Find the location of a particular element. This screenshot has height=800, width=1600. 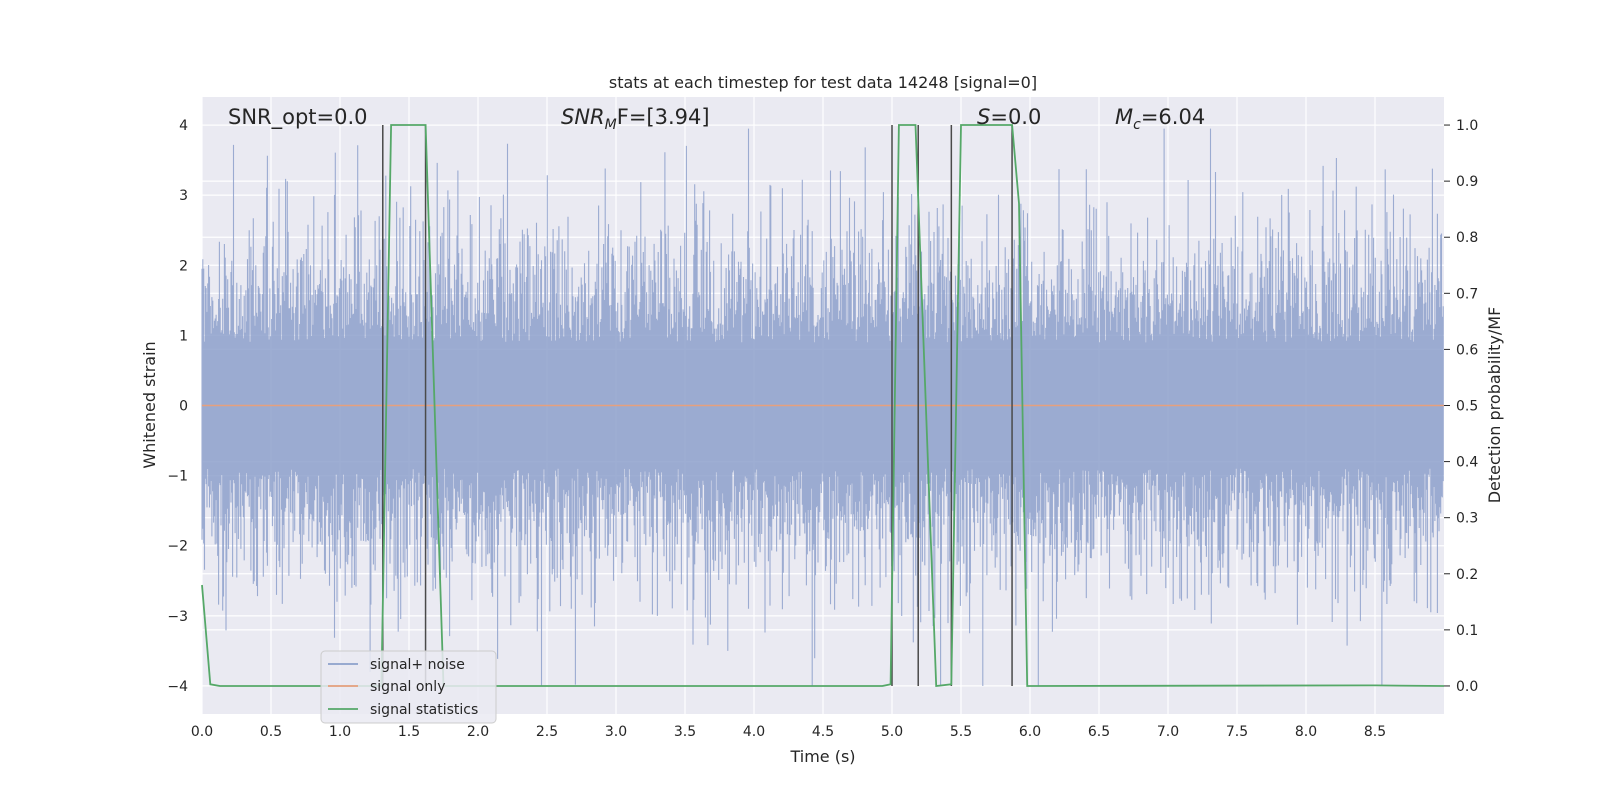

legend-label-signal-noise: signal+ noise is located at coordinates (417, 665).